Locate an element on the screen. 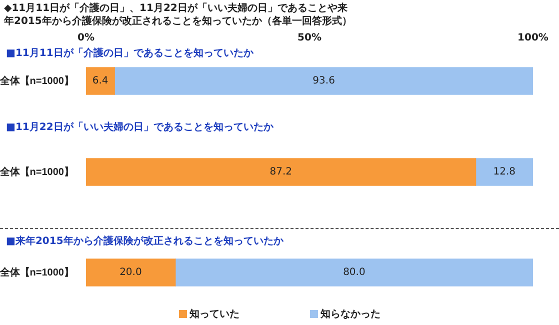 Image resolution: width=559 pixels, height=325 pixels. chart-subtitle: ■11月22日が「いい夫婦の日」であることを知っていたか is located at coordinates (140, 127).